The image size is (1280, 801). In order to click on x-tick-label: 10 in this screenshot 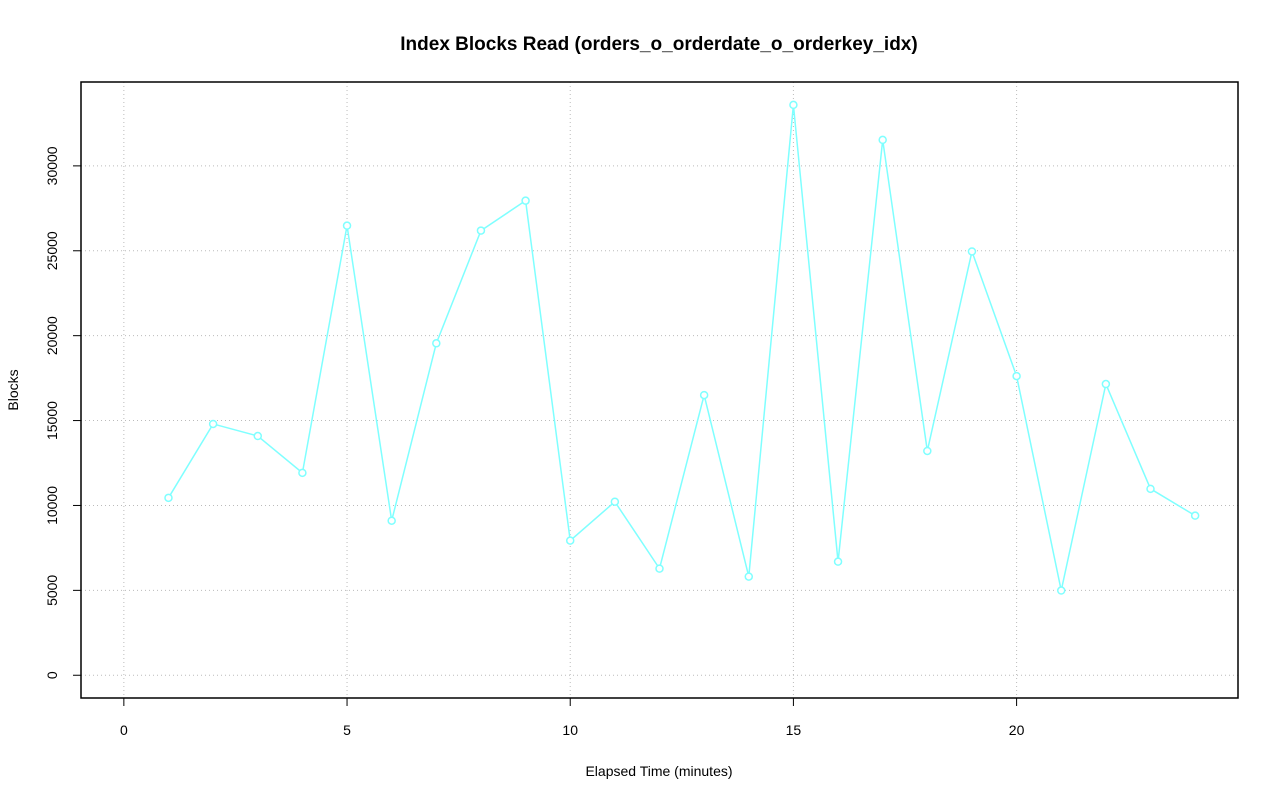, I will do `click(570, 730)`.